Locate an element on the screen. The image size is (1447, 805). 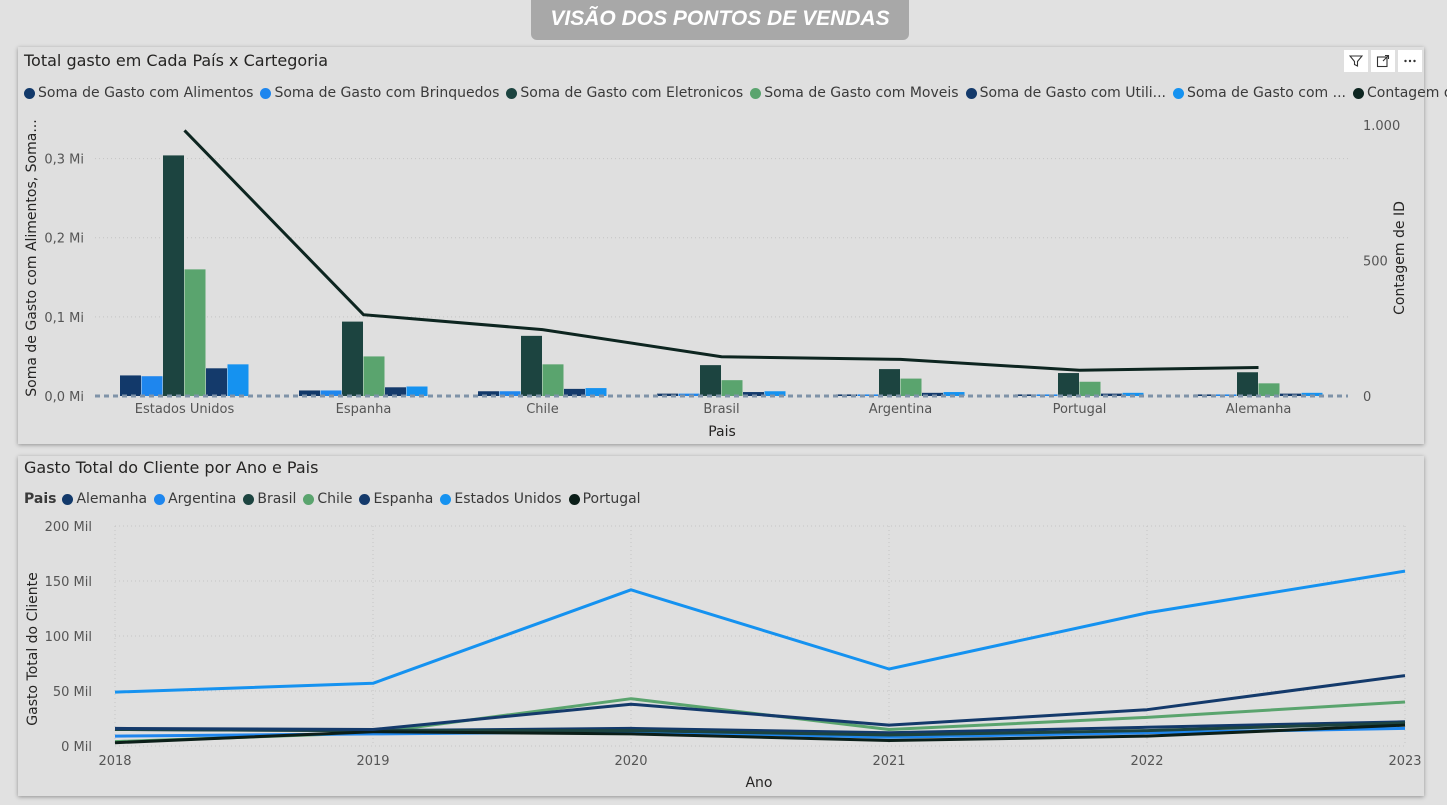
line-chart-y-axis: 0 Mil 50 Mil 100 Mil 150 Mil 200 Mil is located at coordinates (68, 637).